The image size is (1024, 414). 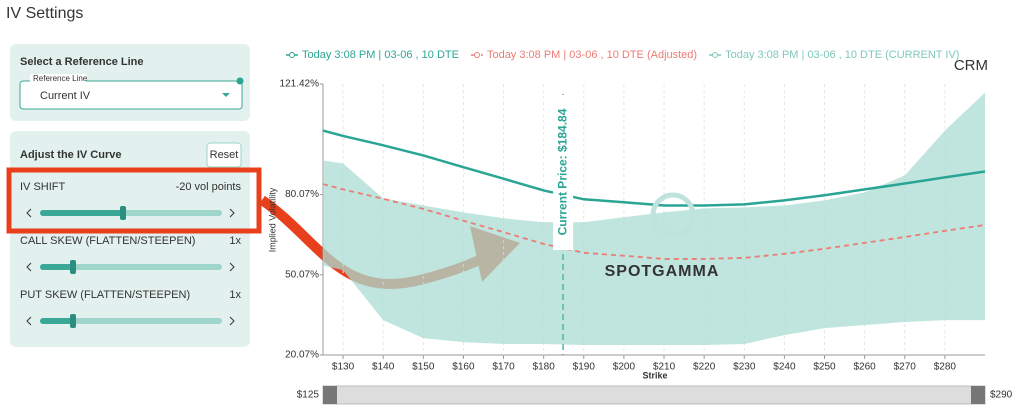 I want to click on slider-label: IV SHIFT, so click(x=43, y=187).